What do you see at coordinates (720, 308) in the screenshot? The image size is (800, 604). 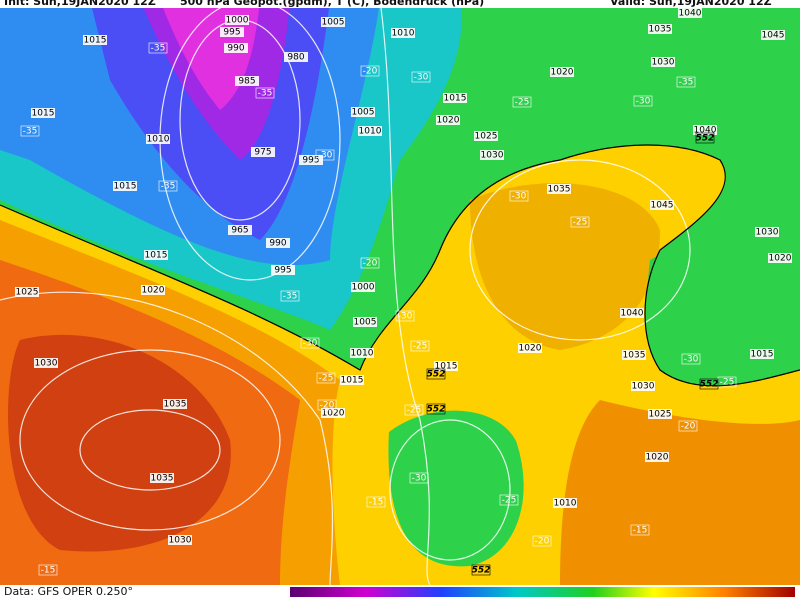 I see `cutoff-low-east` at bounding box center [720, 308].